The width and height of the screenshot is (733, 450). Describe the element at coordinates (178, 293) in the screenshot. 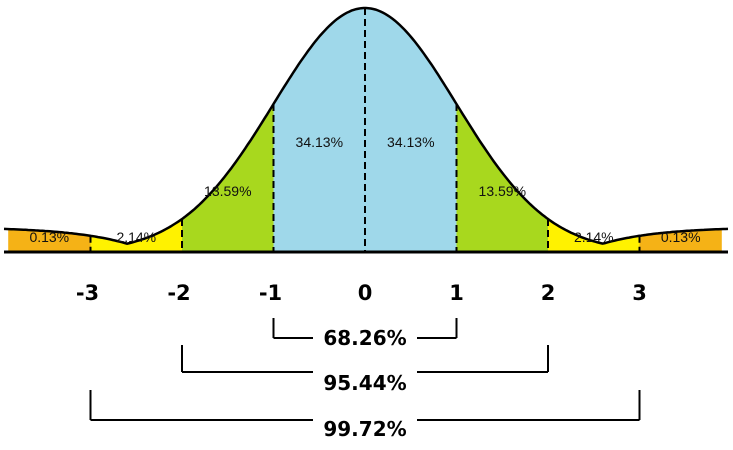

I see `x-tick-label: -2` at that location.